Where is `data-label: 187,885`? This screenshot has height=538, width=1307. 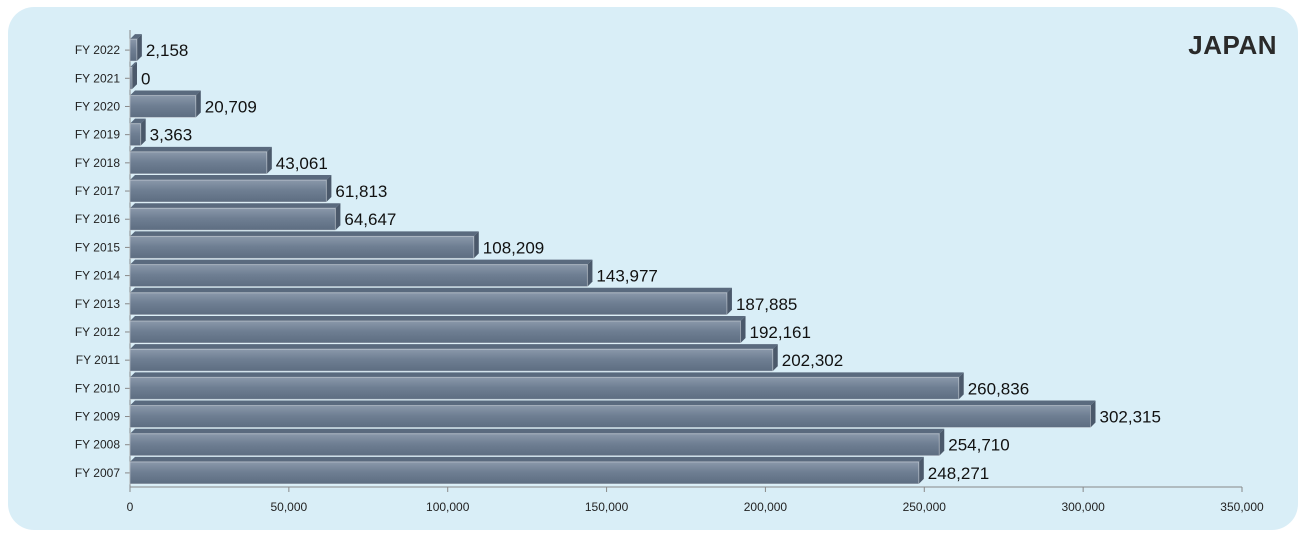 data-label: 187,885 is located at coordinates (766, 304).